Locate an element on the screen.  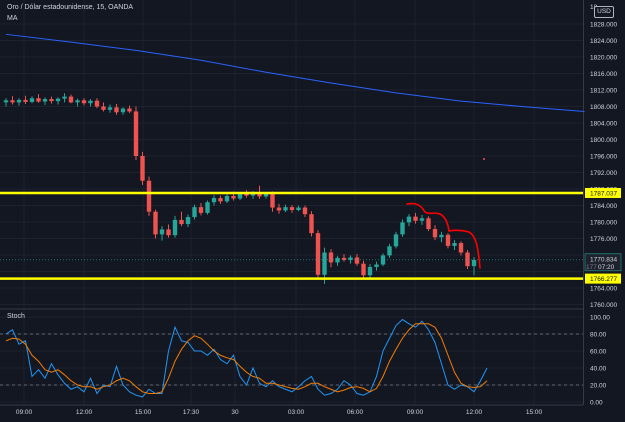
stoch-tick-label: 20.00 is located at coordinates (598, 385).